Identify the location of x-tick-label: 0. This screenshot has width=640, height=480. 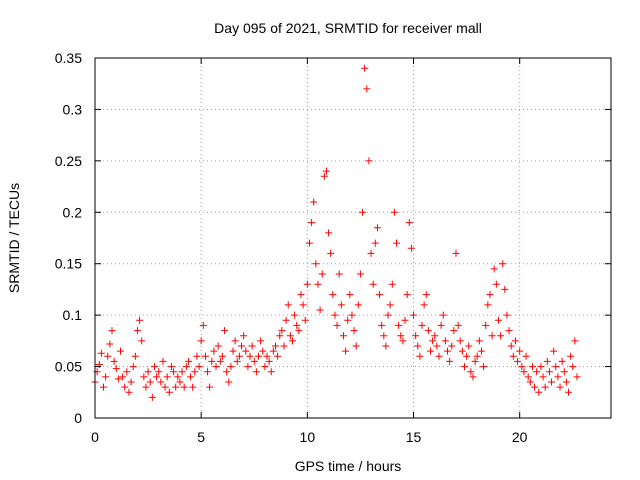
(95, 437).